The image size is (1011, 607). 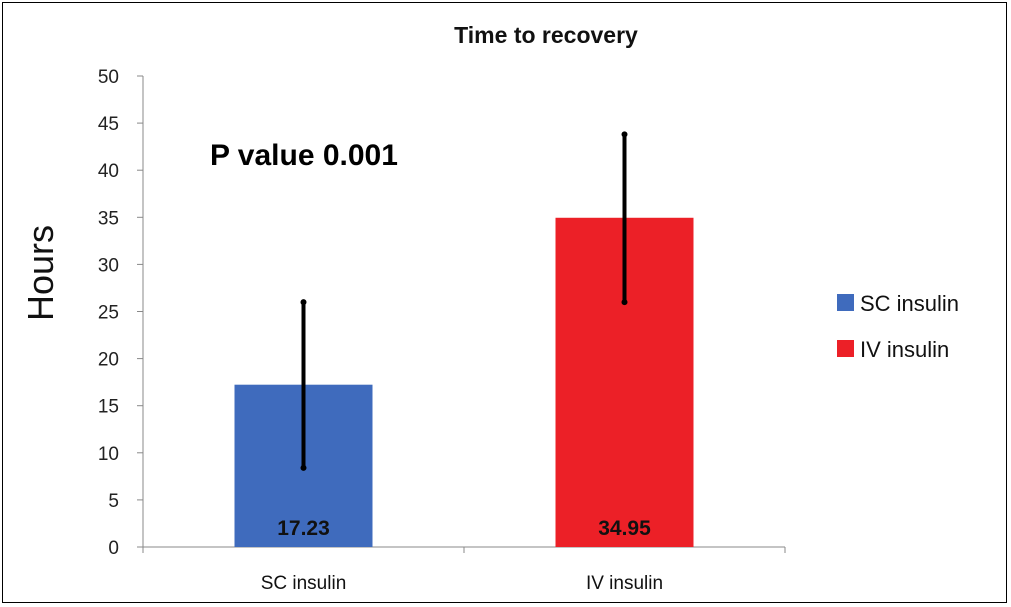 I want to click on legend-label: IV insulin, so click(x=904, y=349).